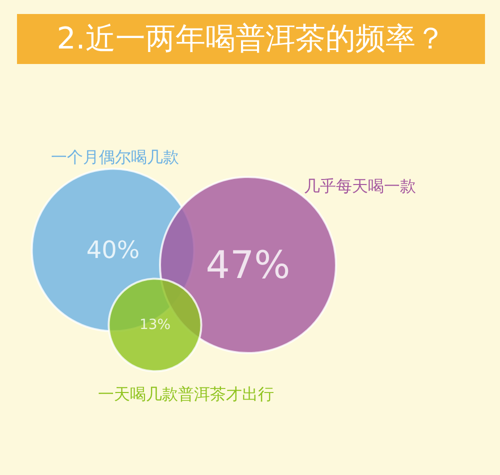 Image resolution: width=500 pixels, height=475 pixels. What do you see at coordinates (115, 157) in the screenshot?
I see `category-label: 一个月偶尔喝几款` at bounding box center [115, 157].